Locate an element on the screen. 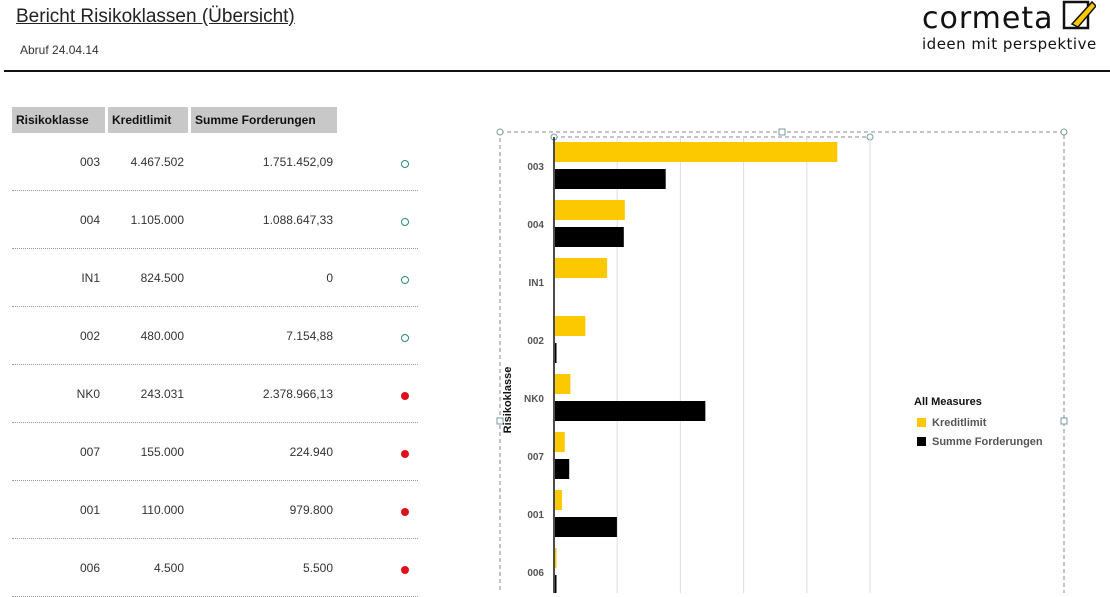  table-row: 007 155.000 224.940 is located at coordinates (215, 452).